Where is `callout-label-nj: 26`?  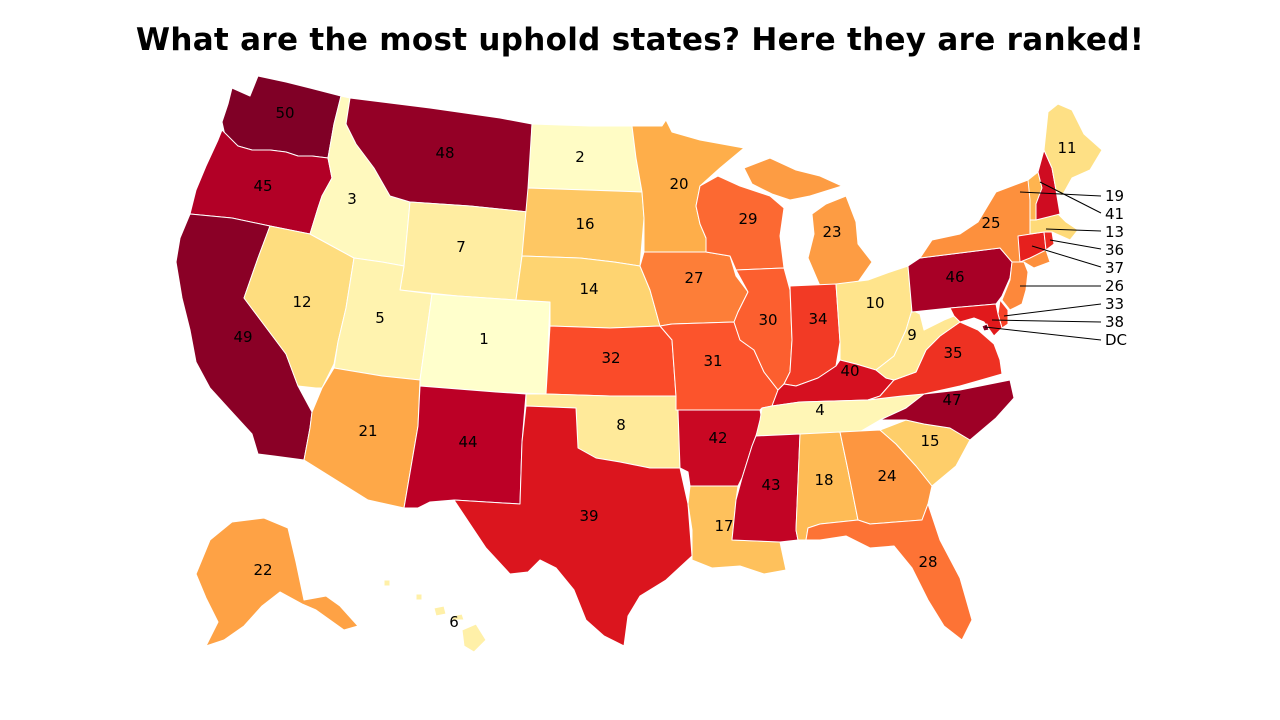 callout-label-nj: 26 is located at coordinates (1114, 286).